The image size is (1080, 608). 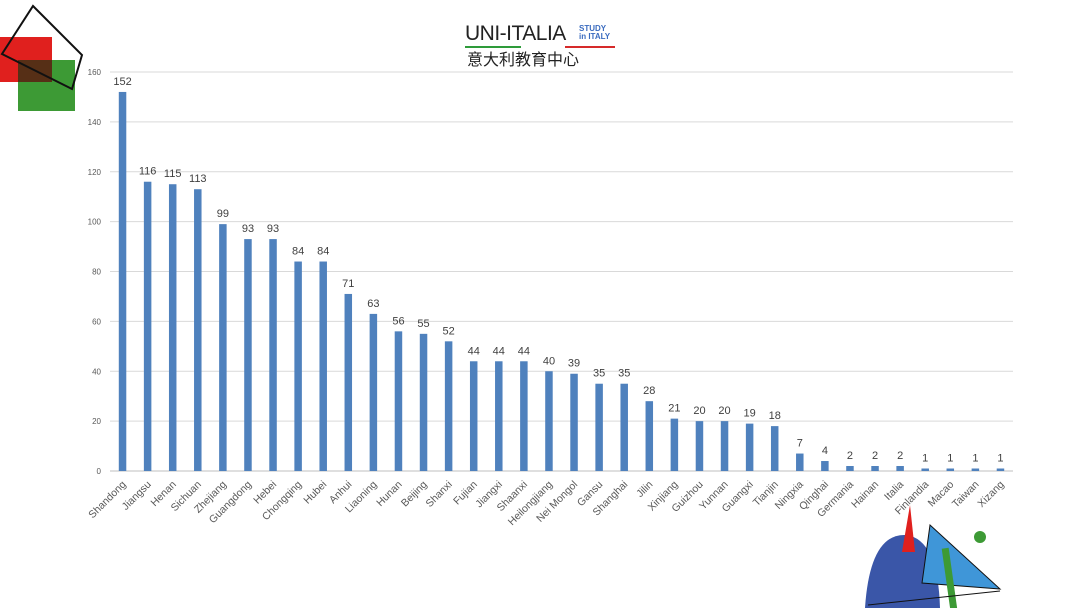 What do you see at coordinates (549, 361) in the screenshot?
I see `value-label: 40` at bounding box center [549, 361].